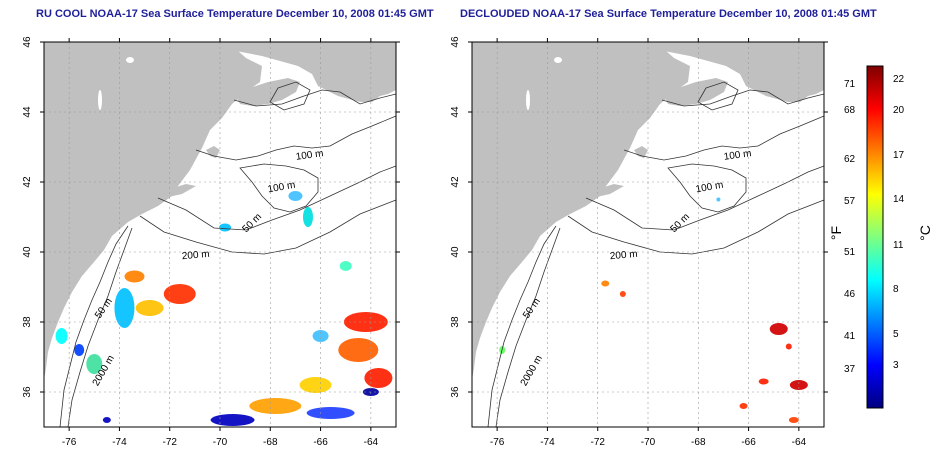 The width and height of the screenshot is (950, 475). I want to click on fahrenheit-tick-label: 68, so click(850, 110).